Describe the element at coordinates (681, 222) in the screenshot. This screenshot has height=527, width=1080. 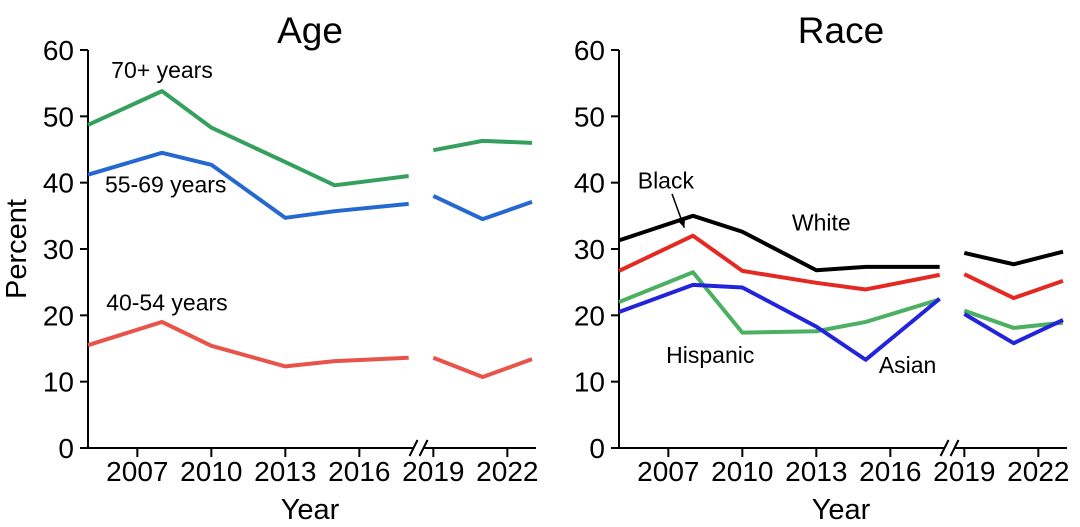
I see `annotation-arrowhead` at that location.